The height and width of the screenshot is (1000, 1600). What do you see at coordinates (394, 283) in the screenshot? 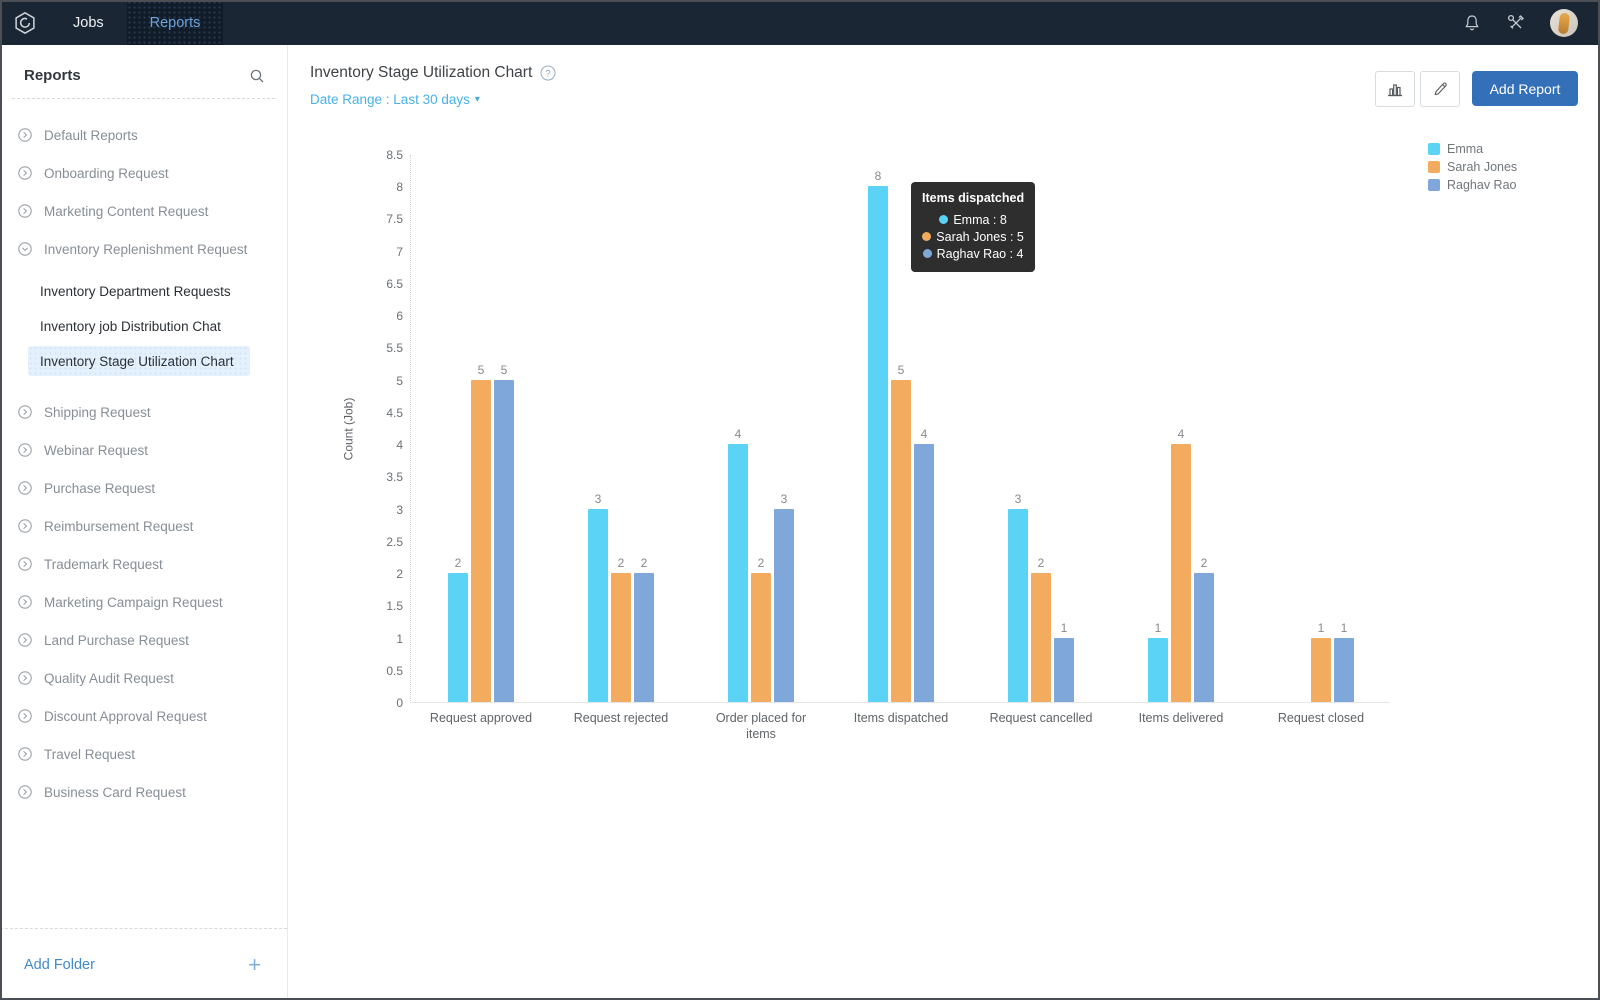
I see `y-tick-label: 6.5` at bounding box center [394, 283].